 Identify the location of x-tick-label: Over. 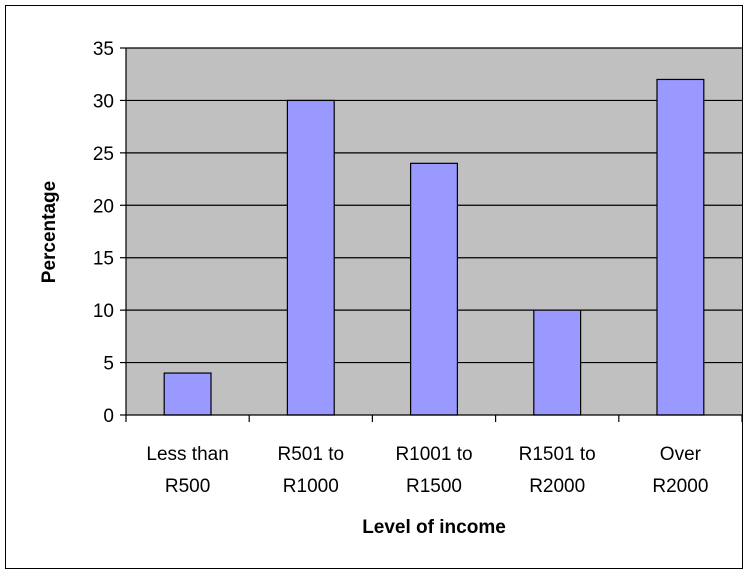
(681, 454).